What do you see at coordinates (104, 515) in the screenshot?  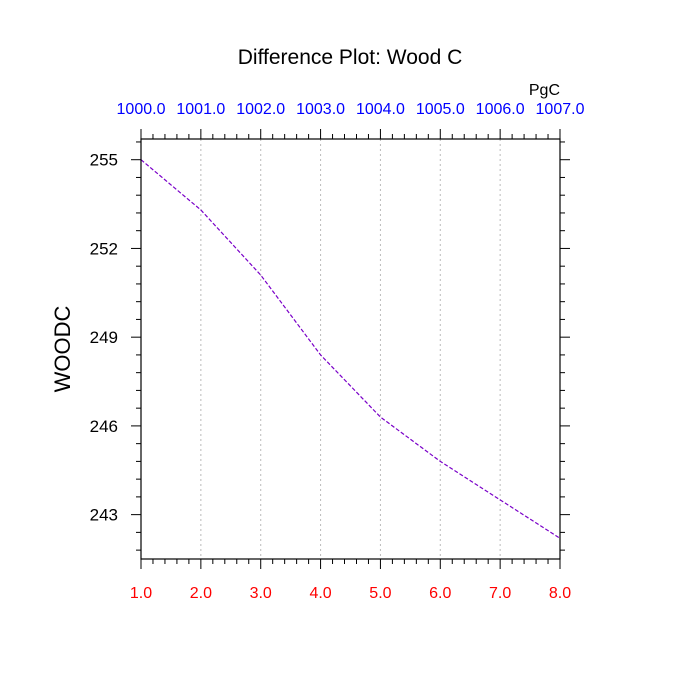 I see `y-tick-label-0: 243` at bounding box center [104, 515].